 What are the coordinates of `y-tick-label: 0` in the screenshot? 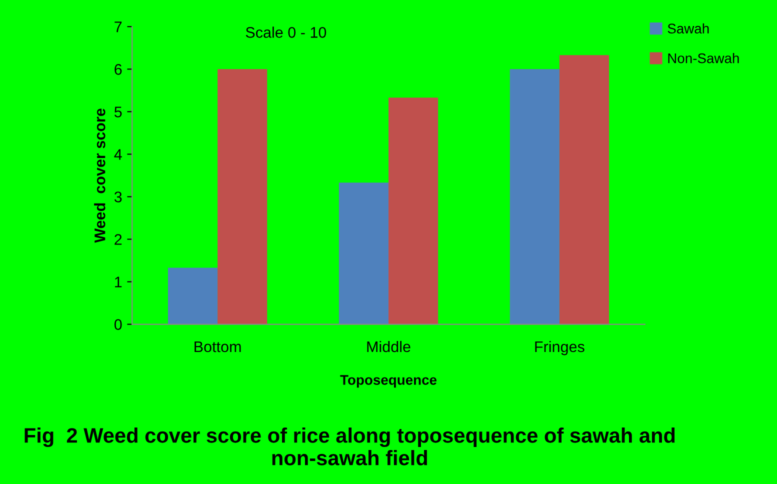 It's located at (118, 324).